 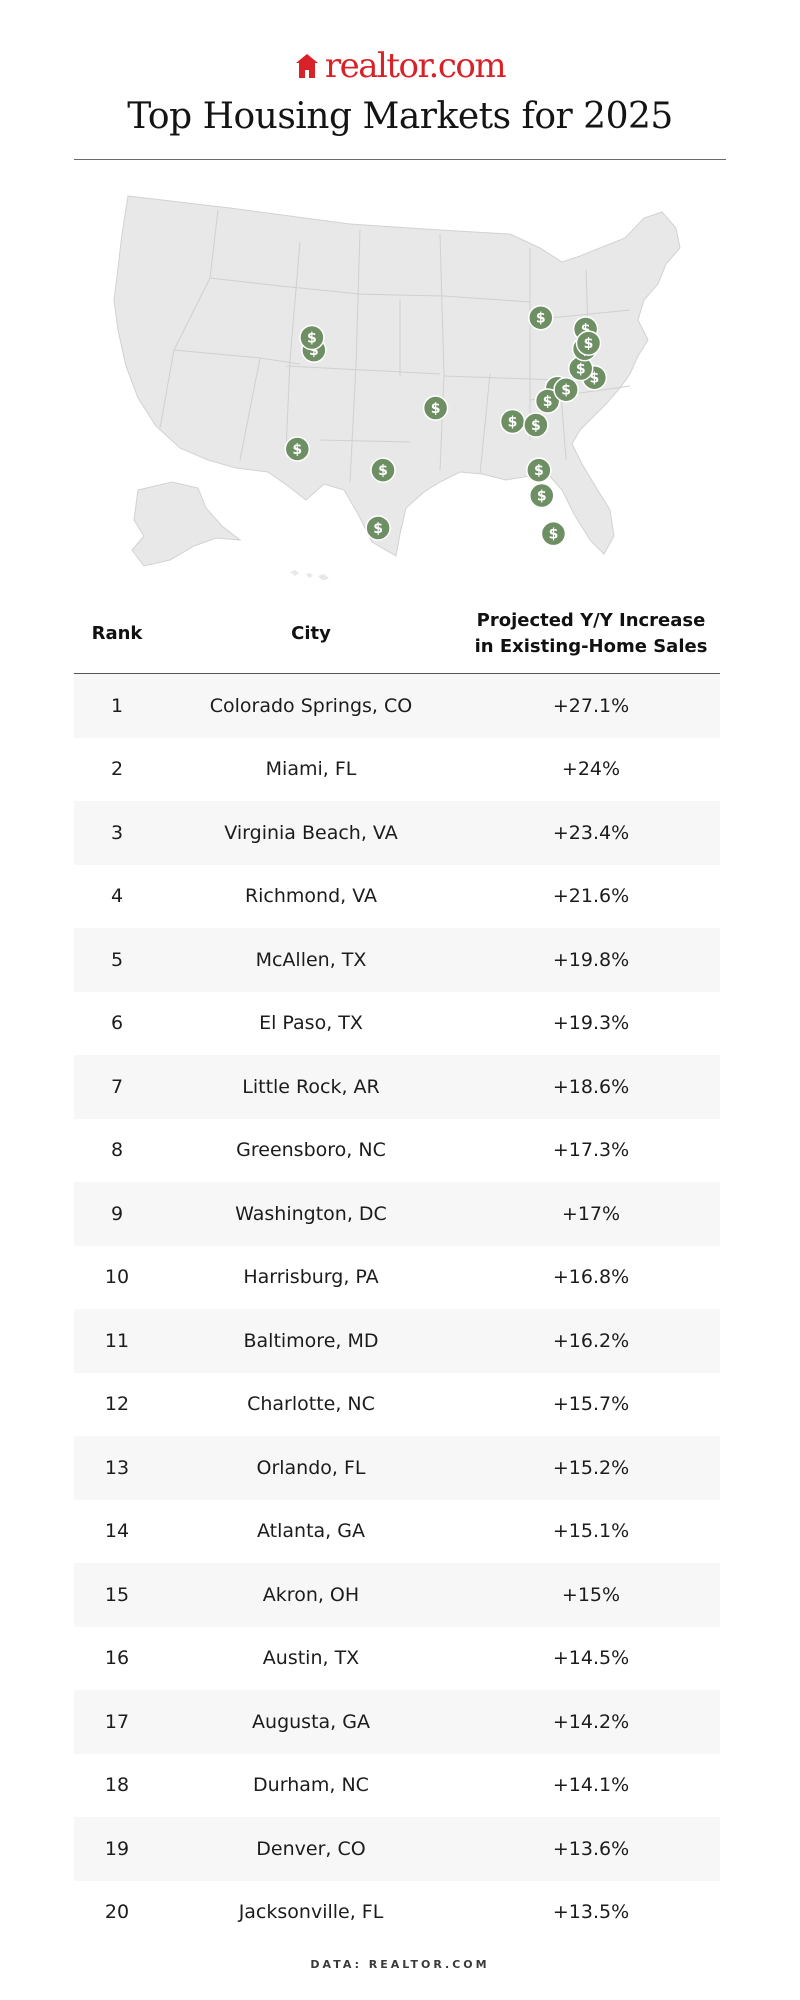 I want to click on logo-wordmark: realtor.com, so click(x=415, y=66).